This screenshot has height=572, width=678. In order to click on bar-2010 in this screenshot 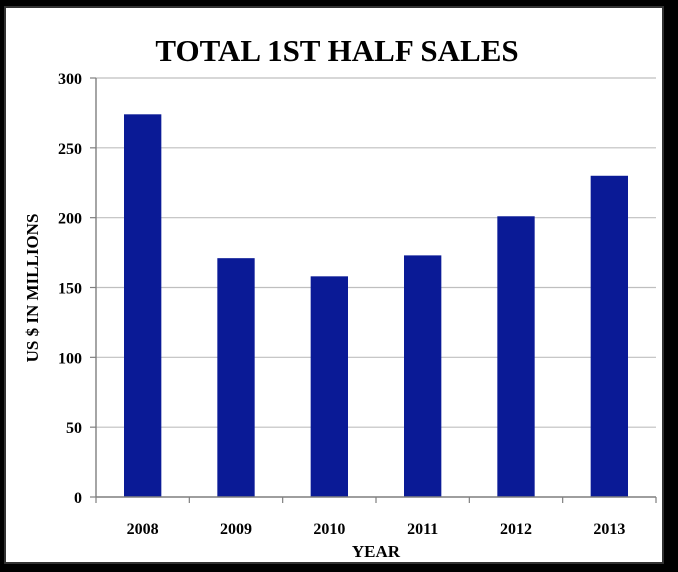, I will do `click(329, 386)`.